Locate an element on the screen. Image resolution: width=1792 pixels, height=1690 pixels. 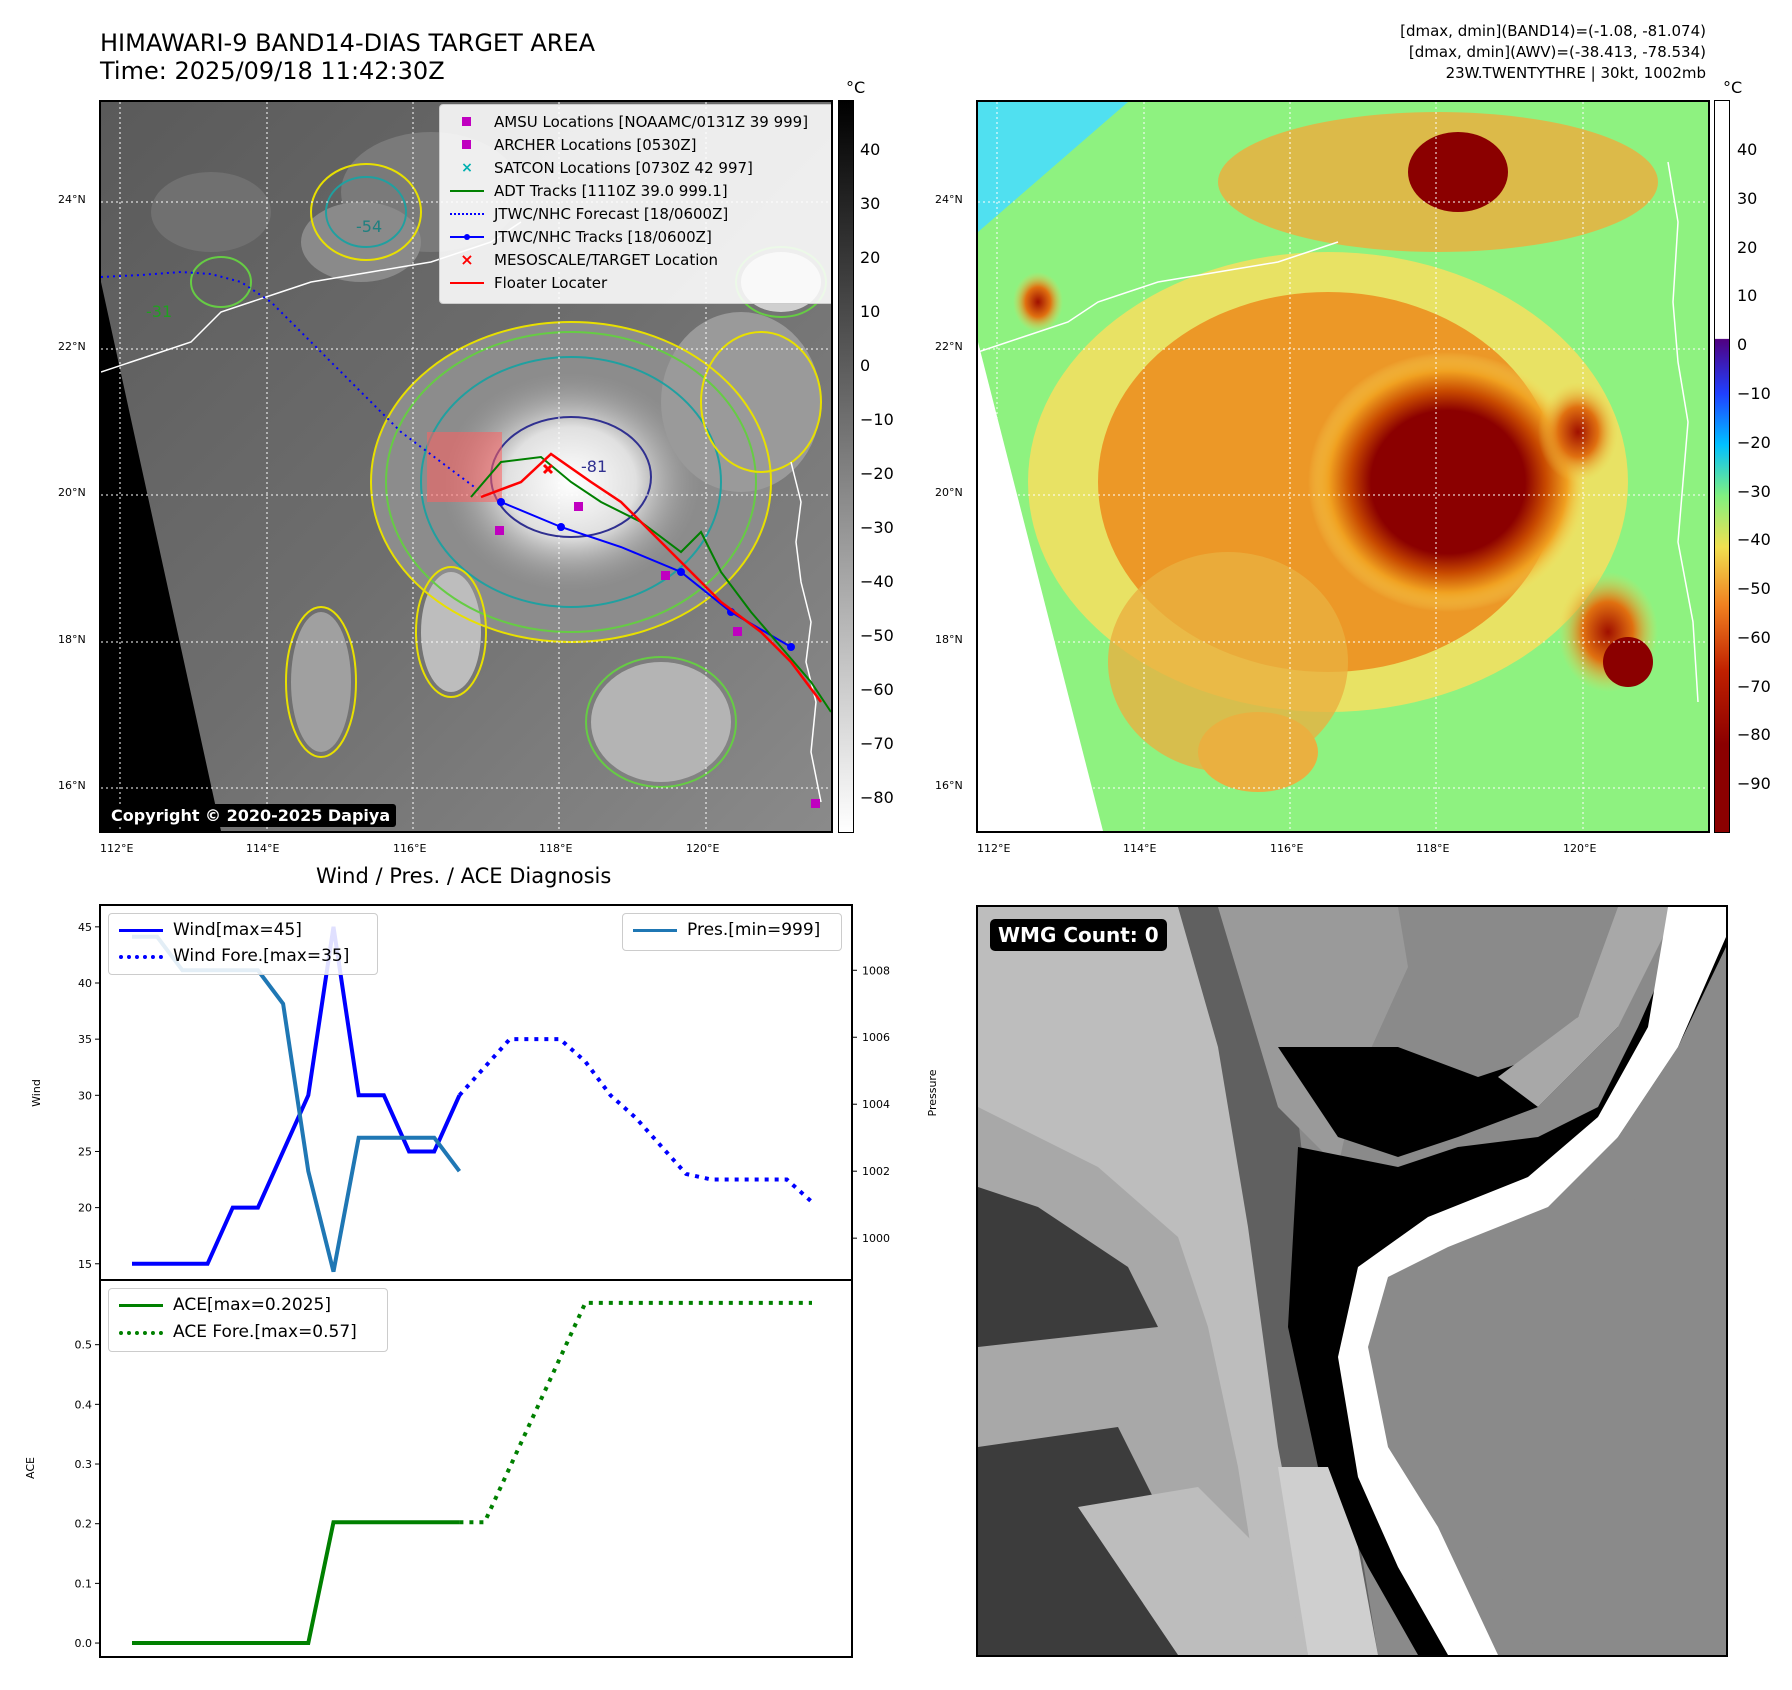
wind-axis-label: Wind is located at coordinates (36, 1093).